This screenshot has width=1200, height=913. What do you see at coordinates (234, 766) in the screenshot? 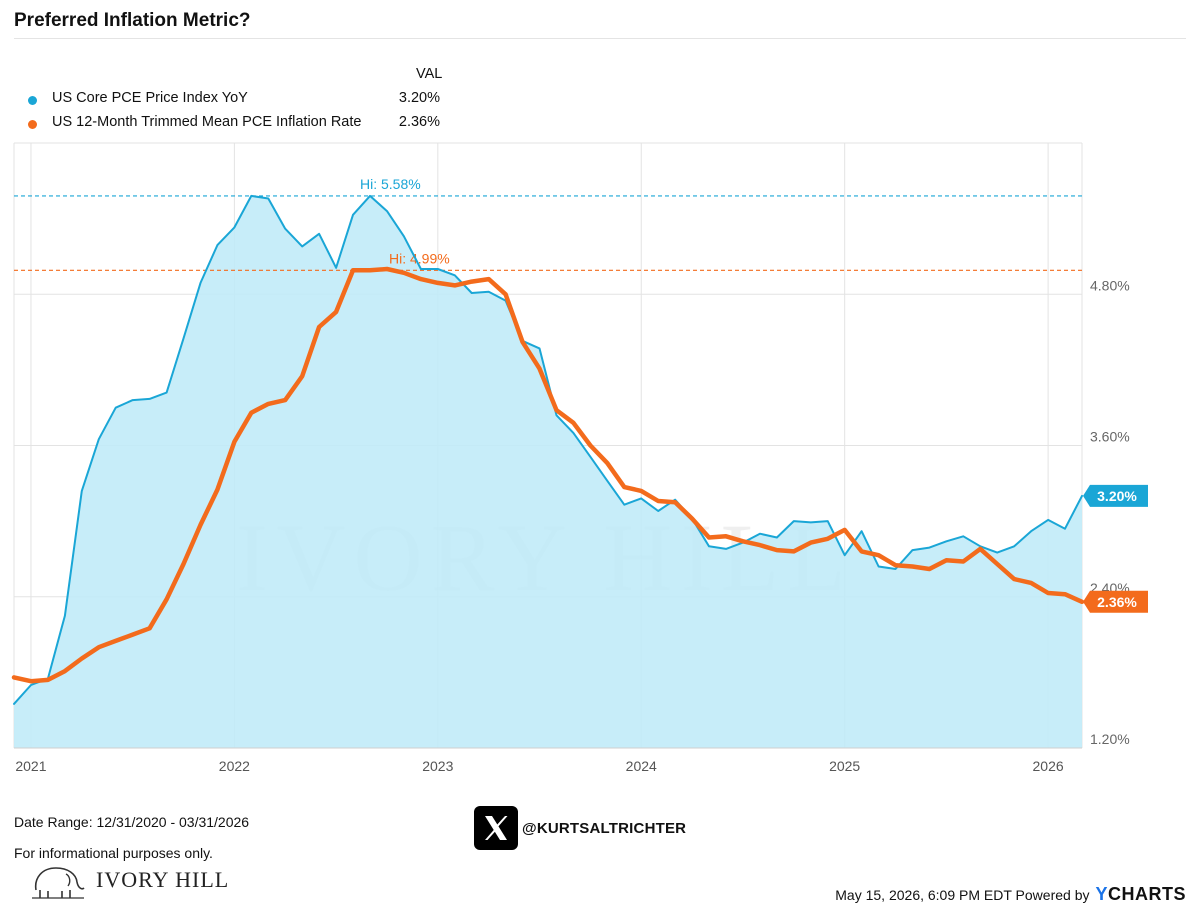
I see `x-tick-label: 2022` at bounding box center [234, 766].